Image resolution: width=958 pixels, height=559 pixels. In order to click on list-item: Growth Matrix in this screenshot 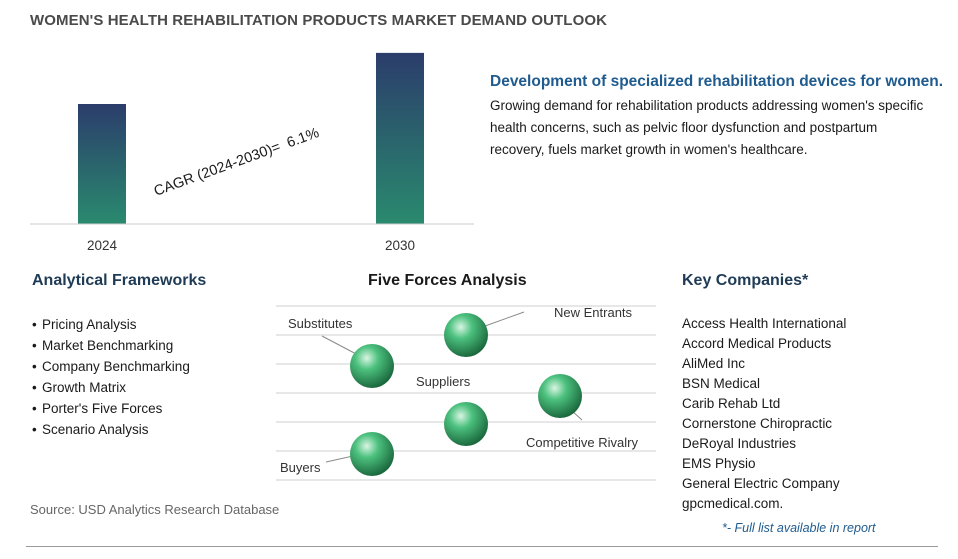, I will do `click(111, 387)`.